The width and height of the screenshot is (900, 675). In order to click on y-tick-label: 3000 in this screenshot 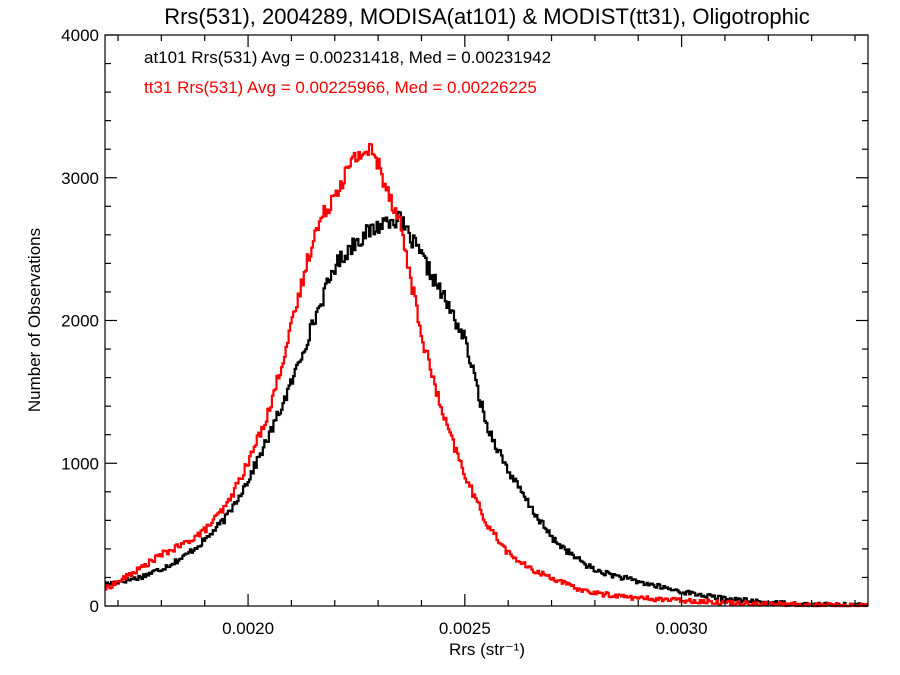, I will do `click(80, 178)`.